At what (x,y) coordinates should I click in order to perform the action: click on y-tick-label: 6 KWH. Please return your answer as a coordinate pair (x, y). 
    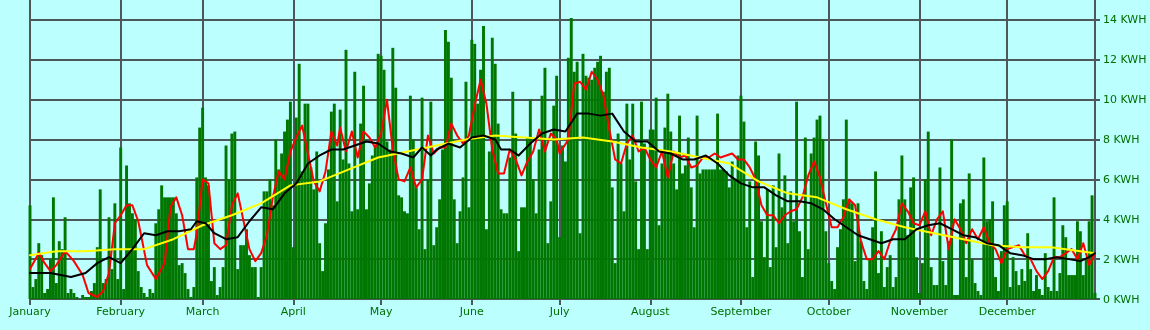
    Looking at the image, I should click on (1121, 179).